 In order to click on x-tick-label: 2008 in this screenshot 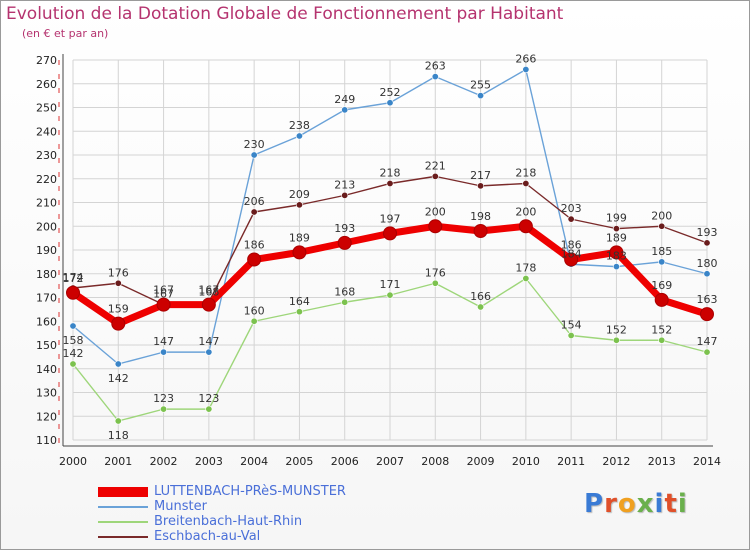, I will do `click(435, 461)`.